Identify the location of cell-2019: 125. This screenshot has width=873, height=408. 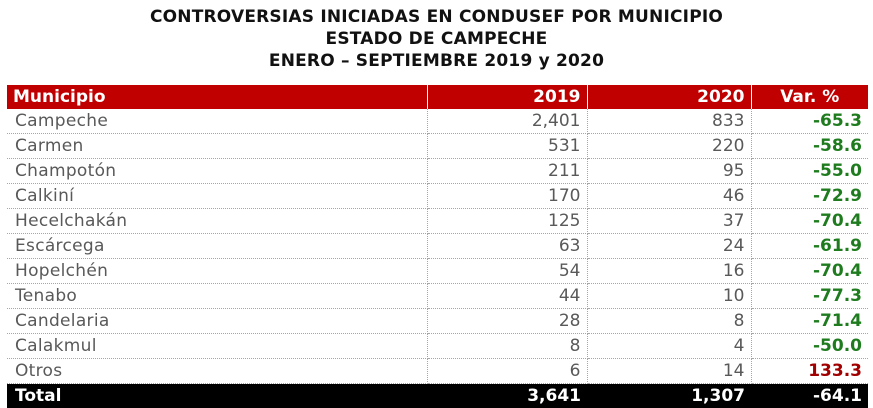
(507, 221).